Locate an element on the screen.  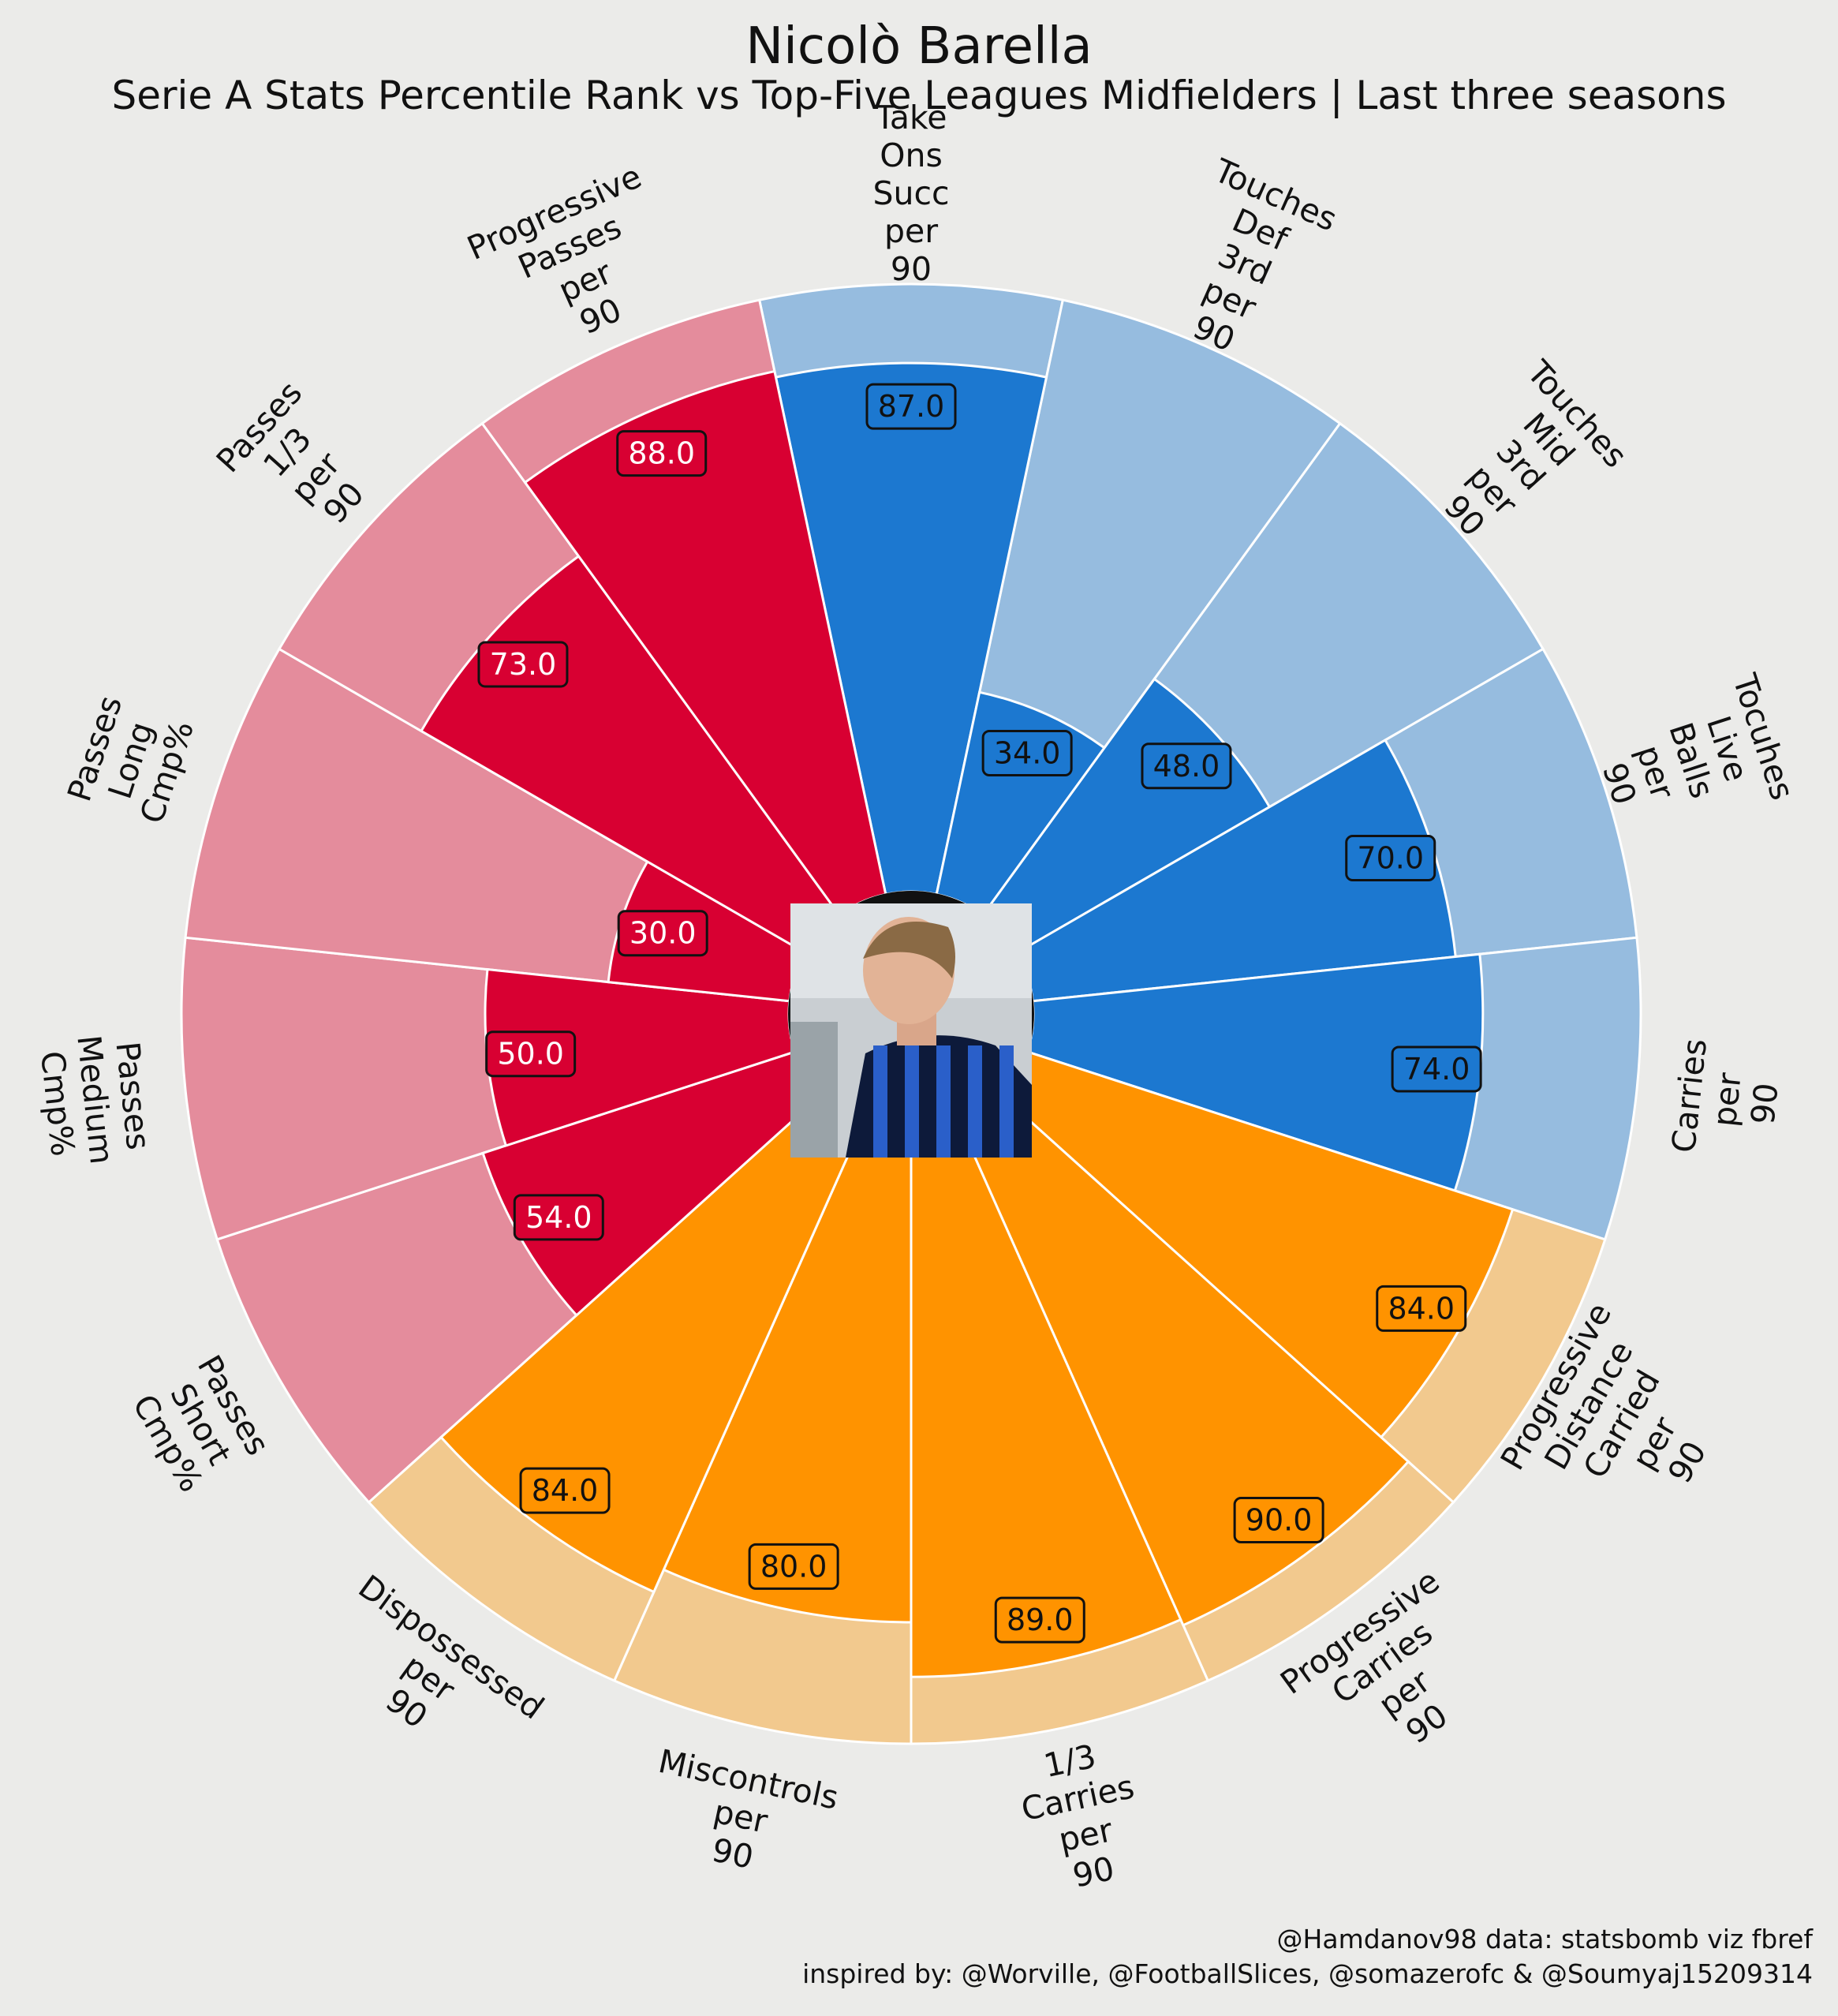
value-label: 87.0 is located at coordinates (911, 407).